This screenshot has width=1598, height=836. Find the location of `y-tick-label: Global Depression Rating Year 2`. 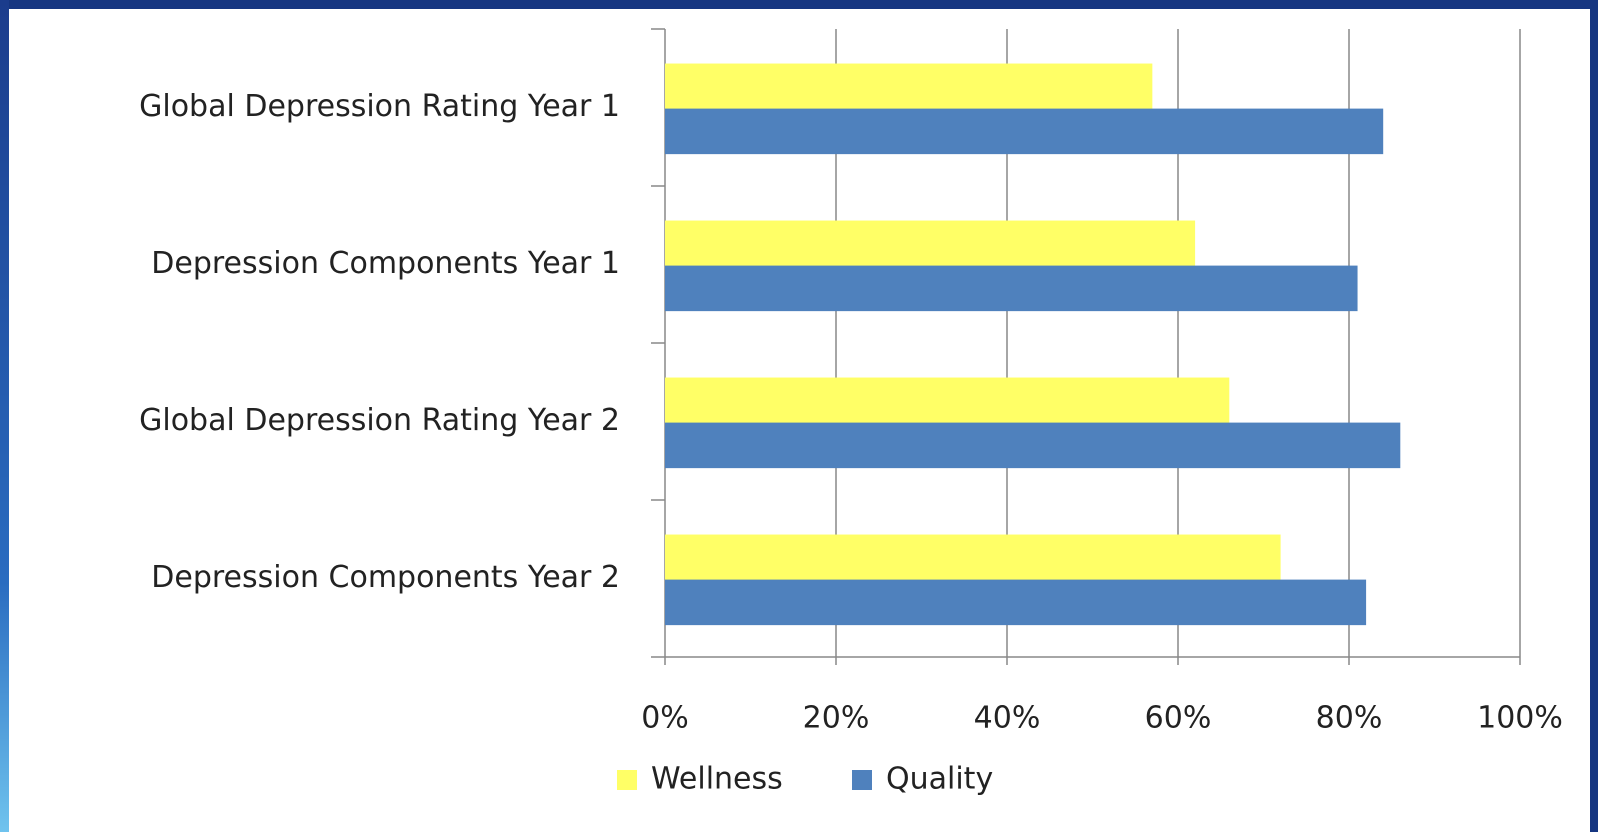

y-tick-label: Global Depression Rating Year 2 is located at coordinates (379, 420).